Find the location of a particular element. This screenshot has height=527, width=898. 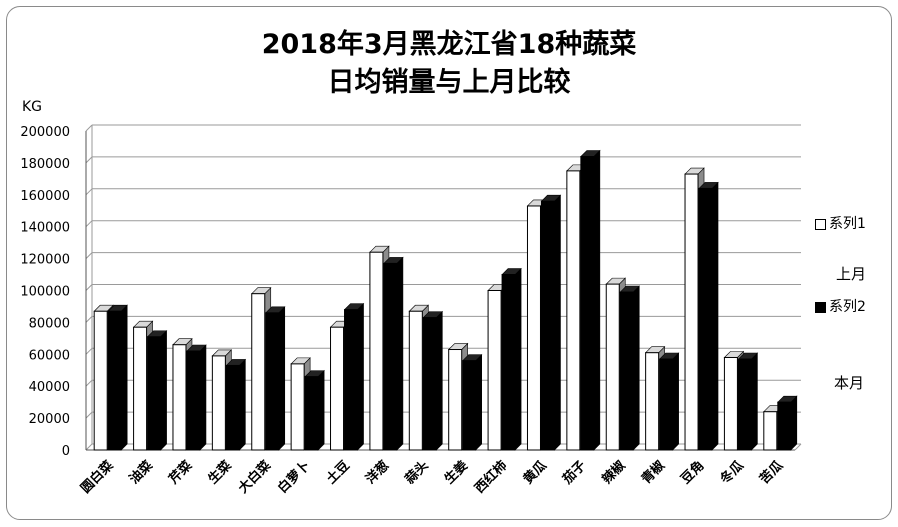

y-tick-label: 40000 is located at coordinates (49, 387).